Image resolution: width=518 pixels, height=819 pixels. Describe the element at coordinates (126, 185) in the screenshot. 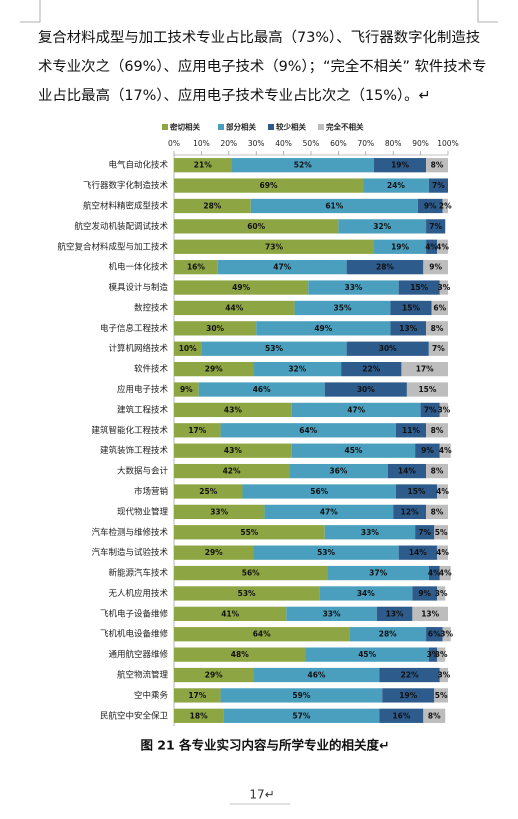

I see `category-label: 飞行器数字化制造技术` at that location.